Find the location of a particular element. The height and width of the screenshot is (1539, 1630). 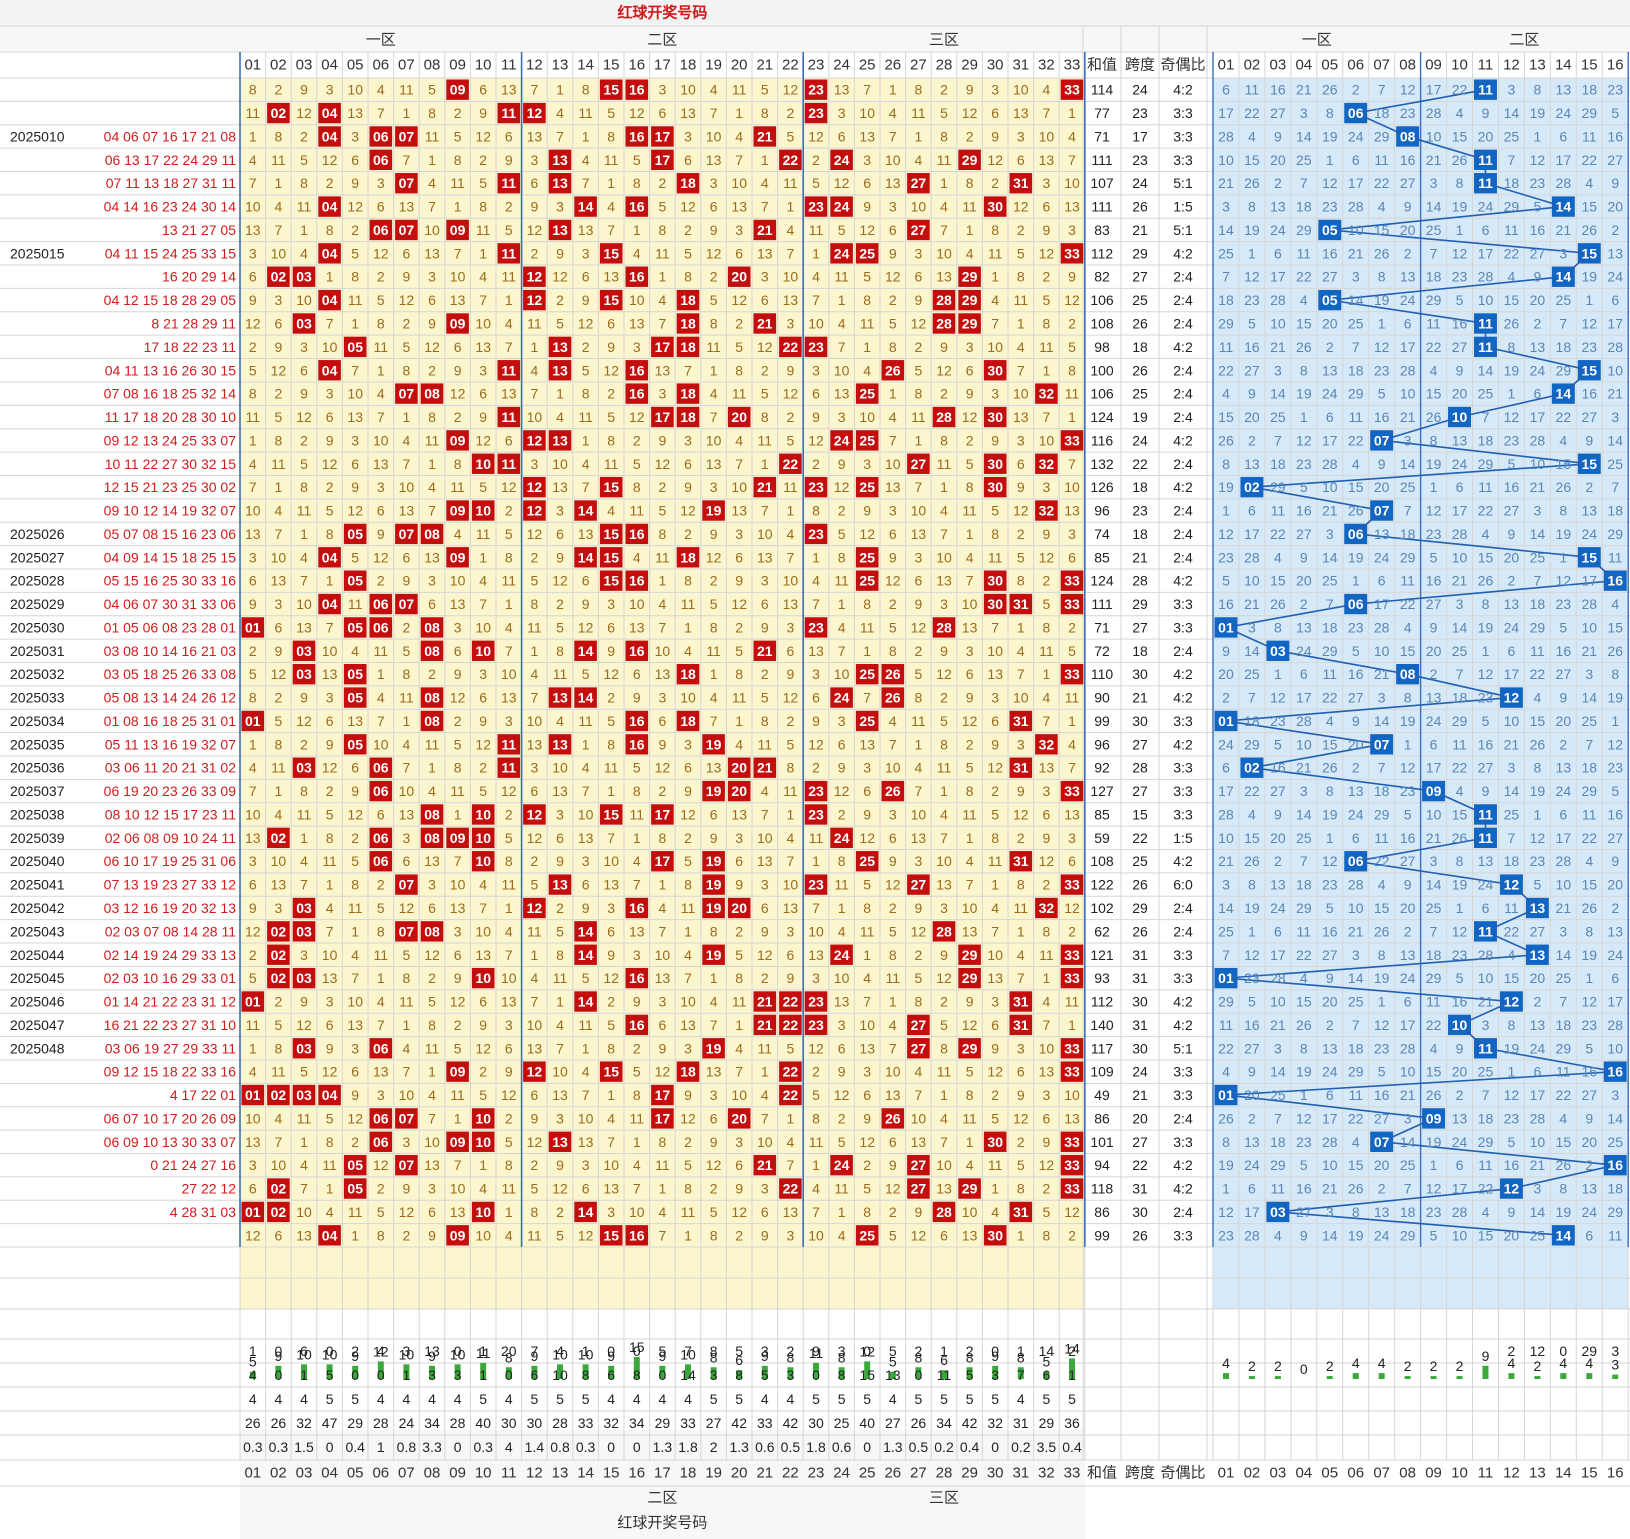

red-stat-row5: 1.3 is located at coordinates (739, 1447).